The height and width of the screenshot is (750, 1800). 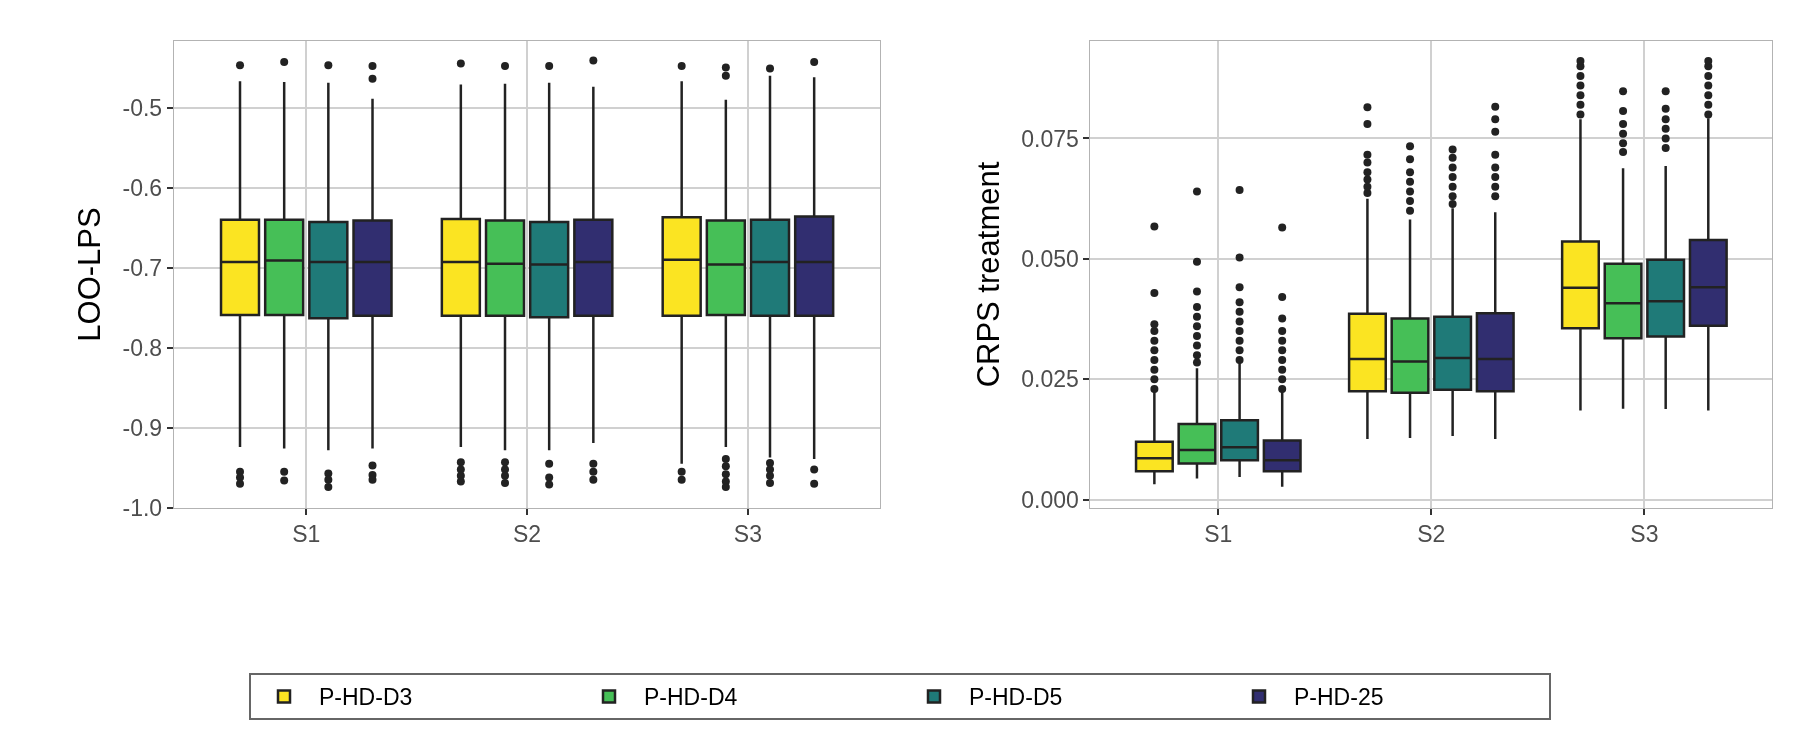 I want to click on legend-label: P-HD-25, so click(x=1339, y=697).